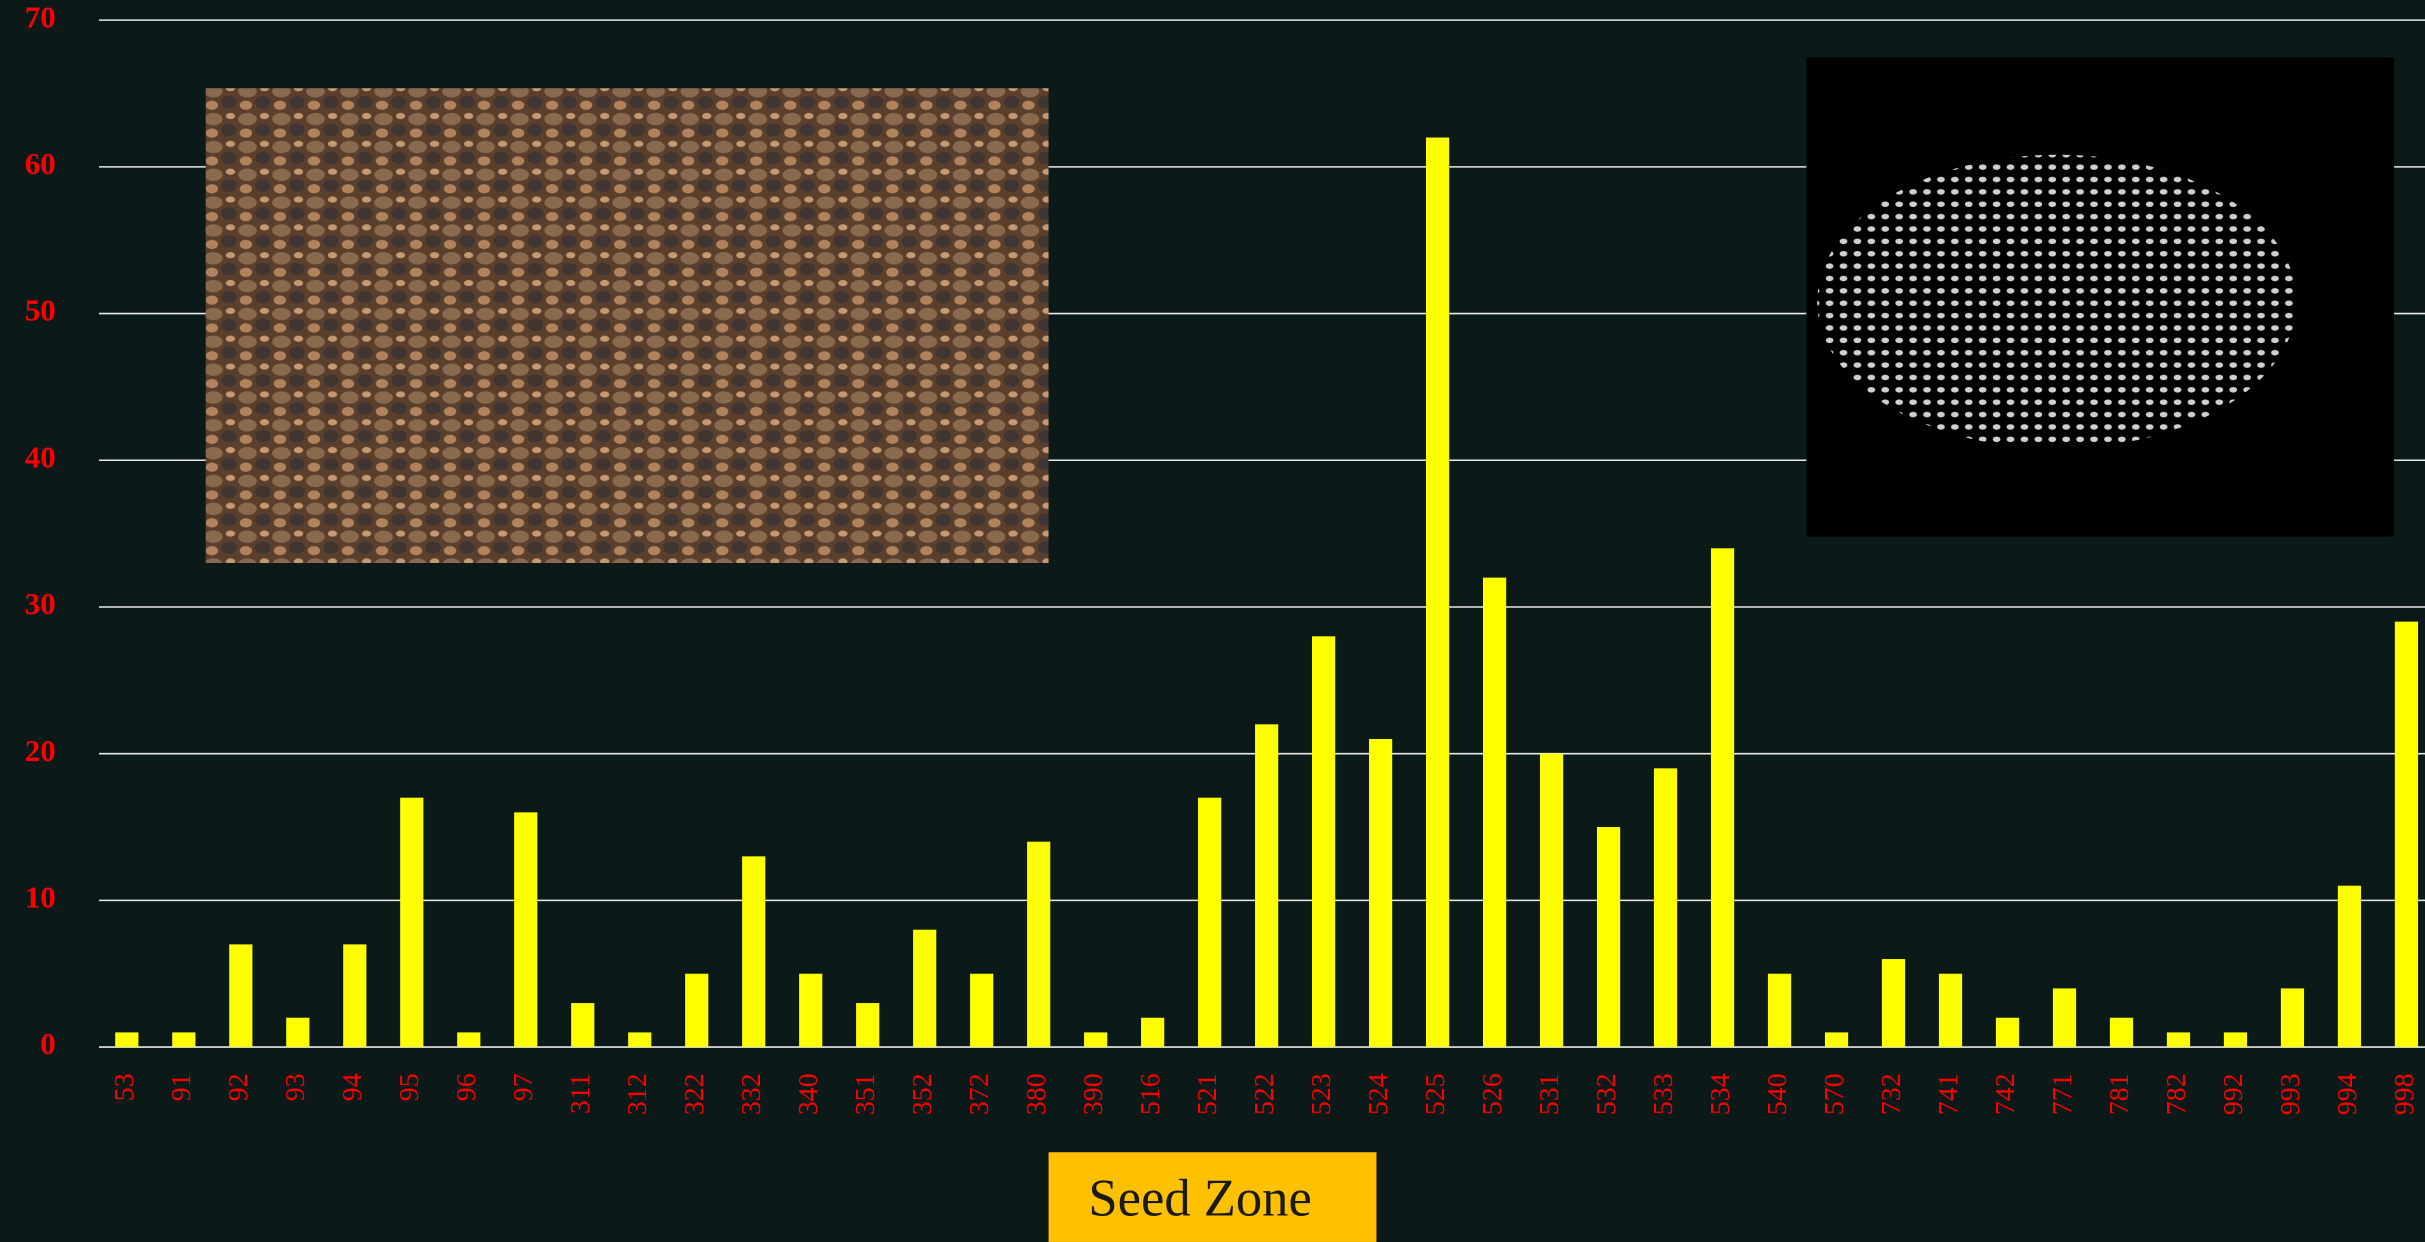 The image size is (2425, 1242). What do you see at coordinates (2057, 301) in the screenshot?
I see `seed-scan-blob` at bounding box center [2057, 301].